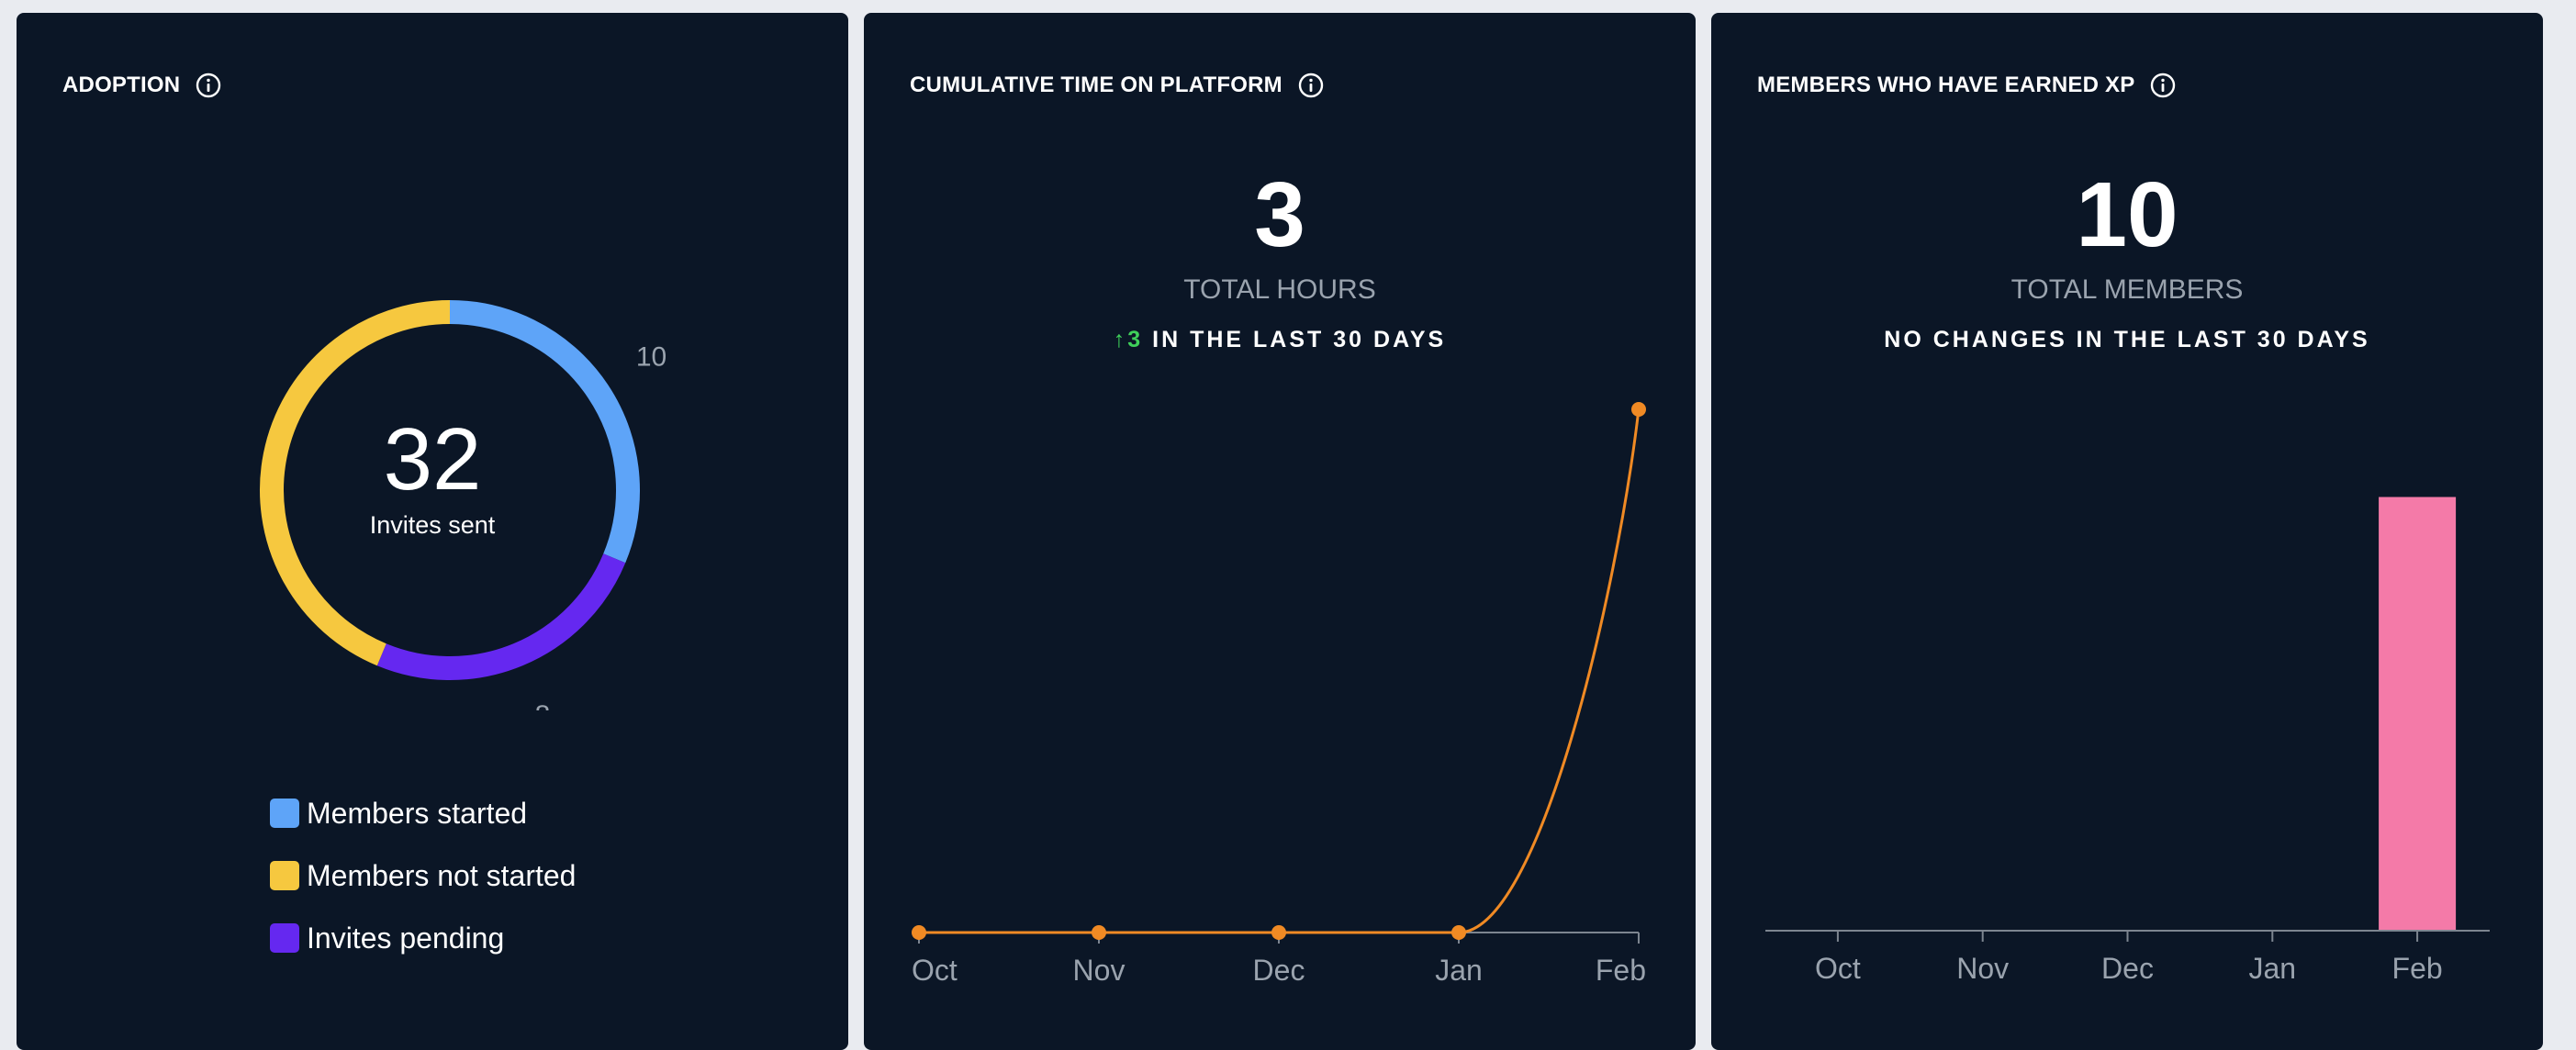 This screenshot has width=2576, height=1050. I want to click on time-title: CUMULATIVE TIME ON PLATFORM, so click(1096, 85).